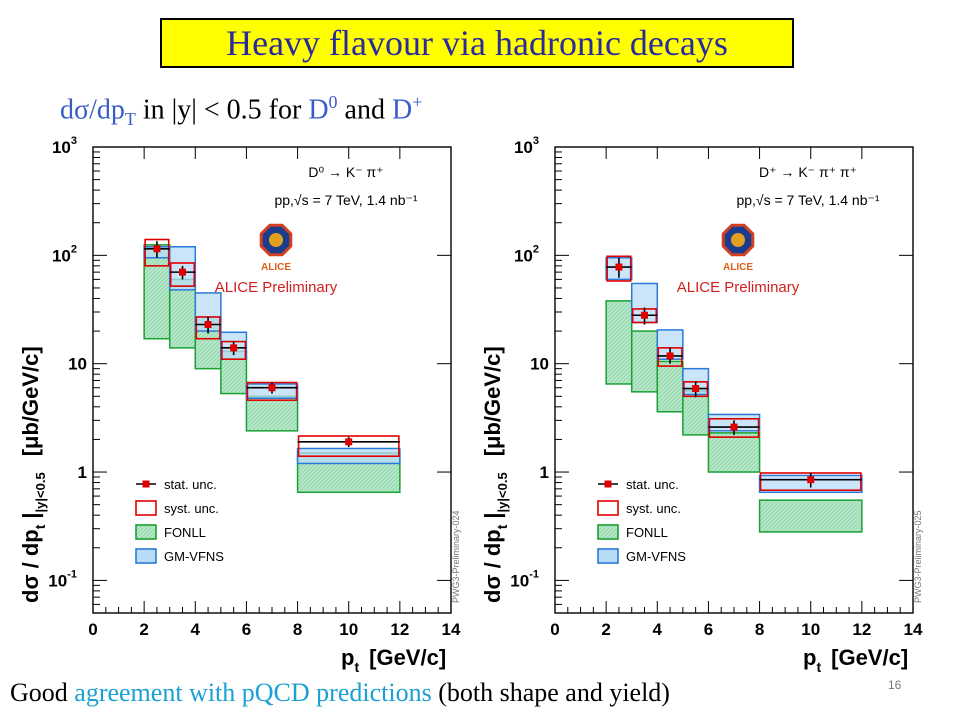  Describe the element at coordinates (652, 484) in the screenshot. I see `legend-label-0: stat. unc.` at that location.